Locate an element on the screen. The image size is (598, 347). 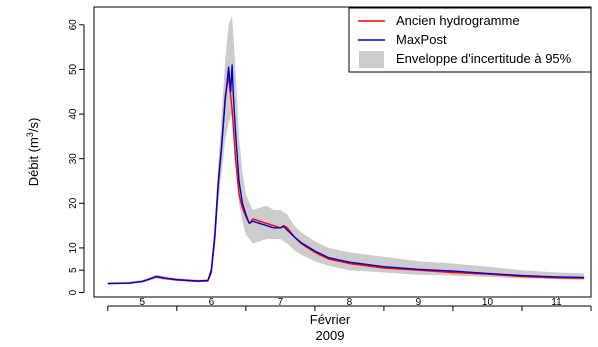
y-tick-label: 0 is located at coordinates (73, 292).